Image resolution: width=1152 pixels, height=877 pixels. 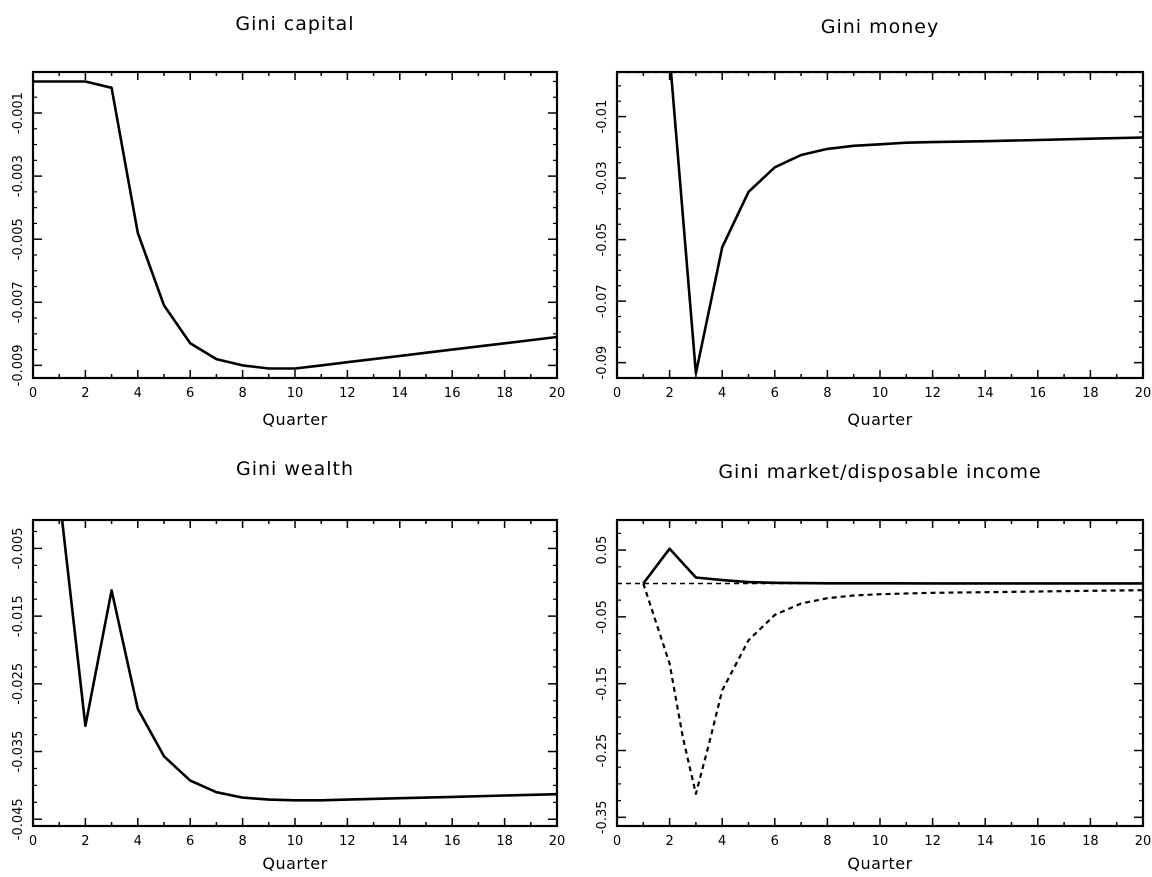 What do you see at coordinates (294, 24) in the screenshot?
I see `chart-title: Gini capital` at bounding box center [294, 24].